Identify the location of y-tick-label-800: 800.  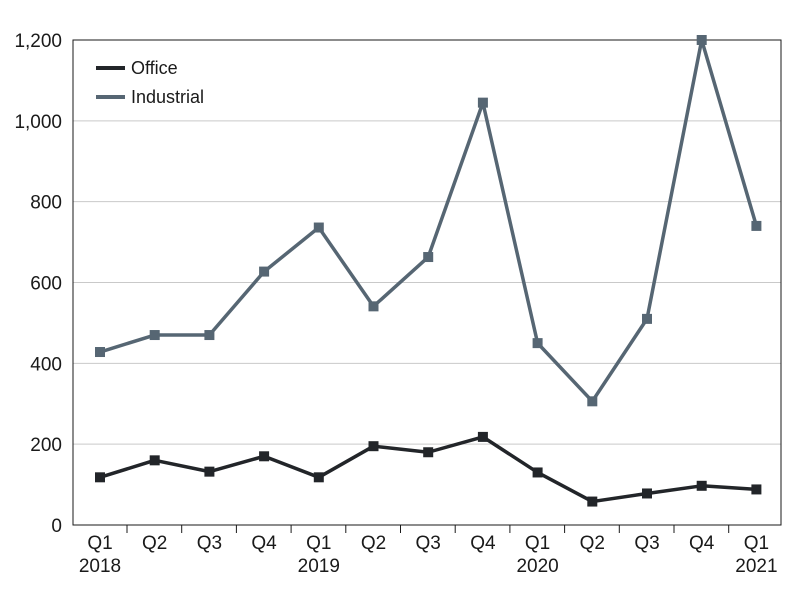
(46, 203).